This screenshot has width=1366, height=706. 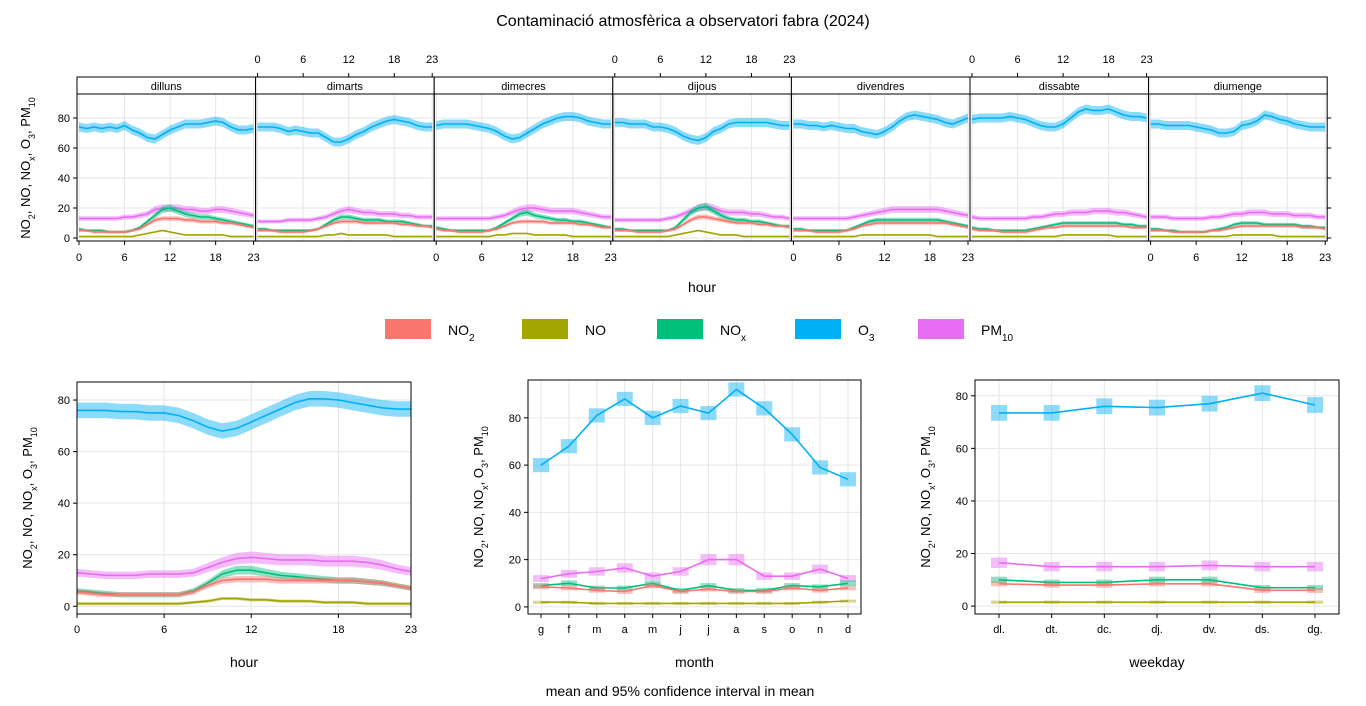 I want to click on x-tick-label: f, so click(x=569, y=630).